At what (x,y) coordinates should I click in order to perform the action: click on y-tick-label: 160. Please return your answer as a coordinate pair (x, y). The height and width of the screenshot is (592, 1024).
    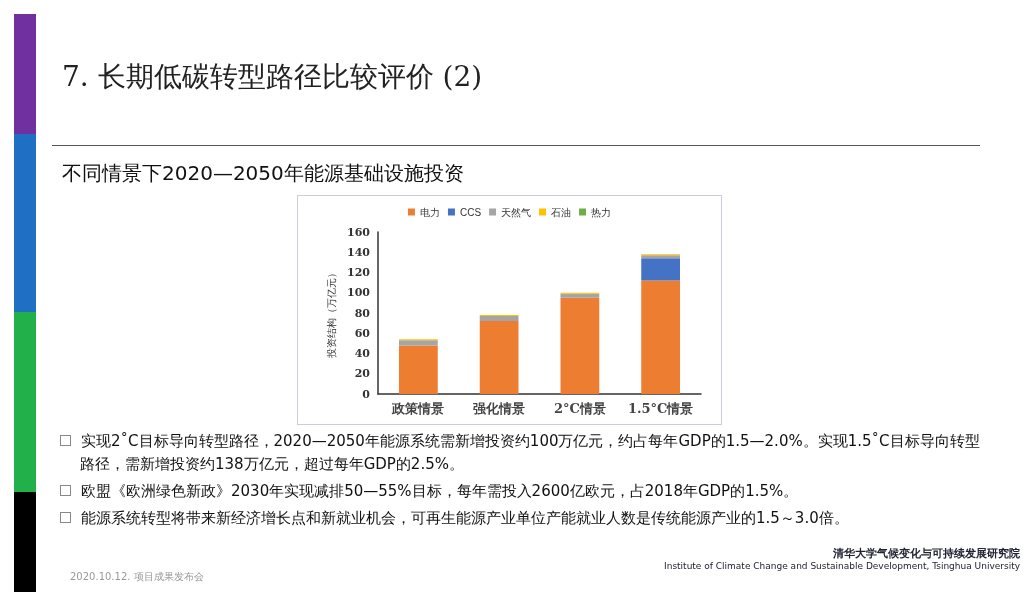
    Looking at the image, I should click on (359, 232).